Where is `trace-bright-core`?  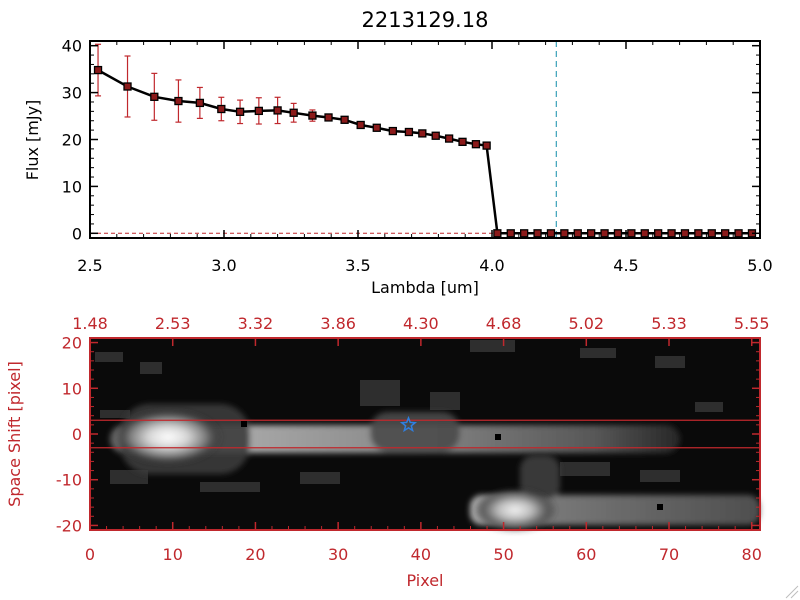
trace-bright-core is located at coordinates (168, 437).